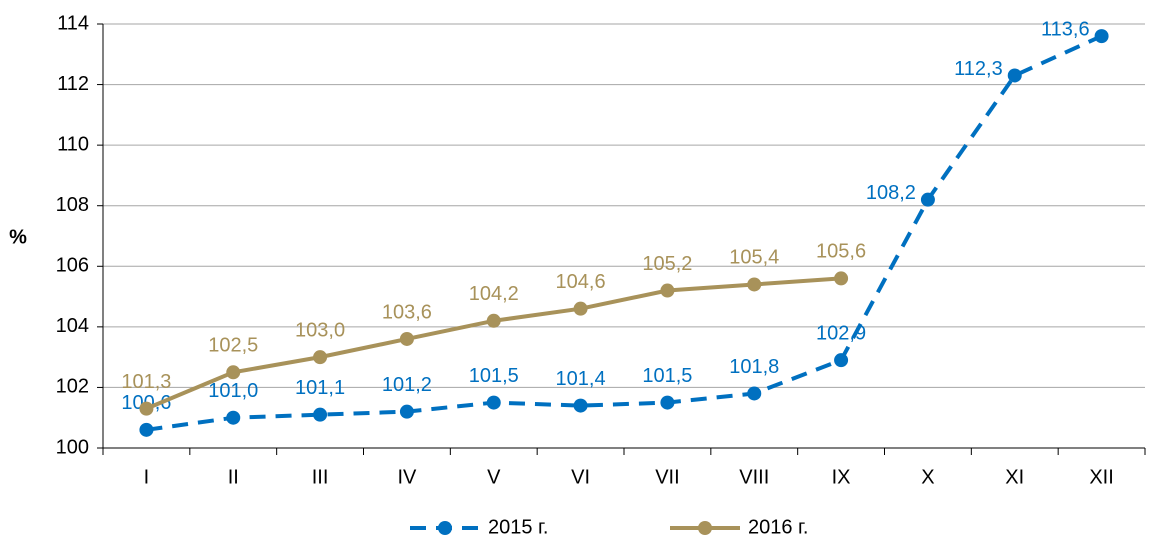 The width and height of the screenshot is (1163, 544). What do you see at coordinates (73, 23) in the screenshot?
I see `y-tick-label: 114` at bounding box center [73, 23].